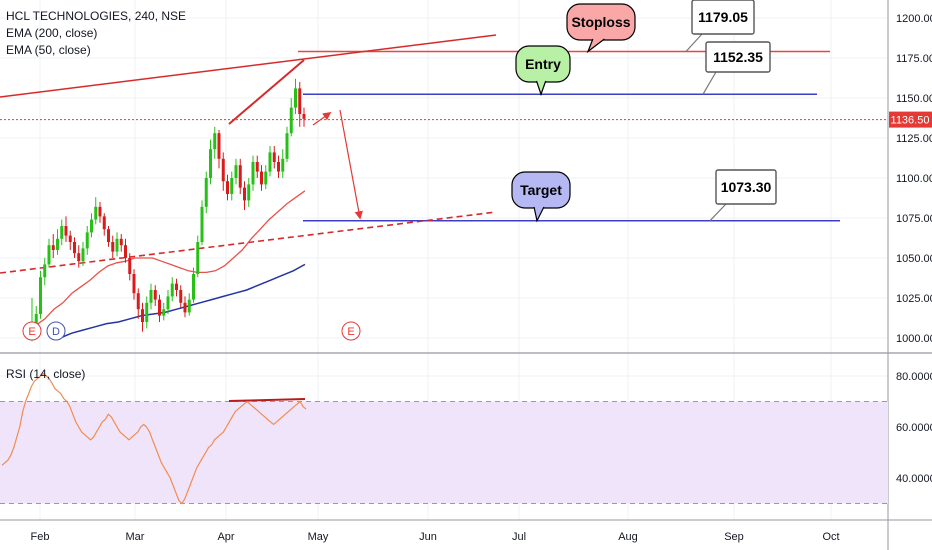 The height and width of the screenshot is (550, 932). I want to click on ema50-legend: EMA (50, close), so click(48, 50).